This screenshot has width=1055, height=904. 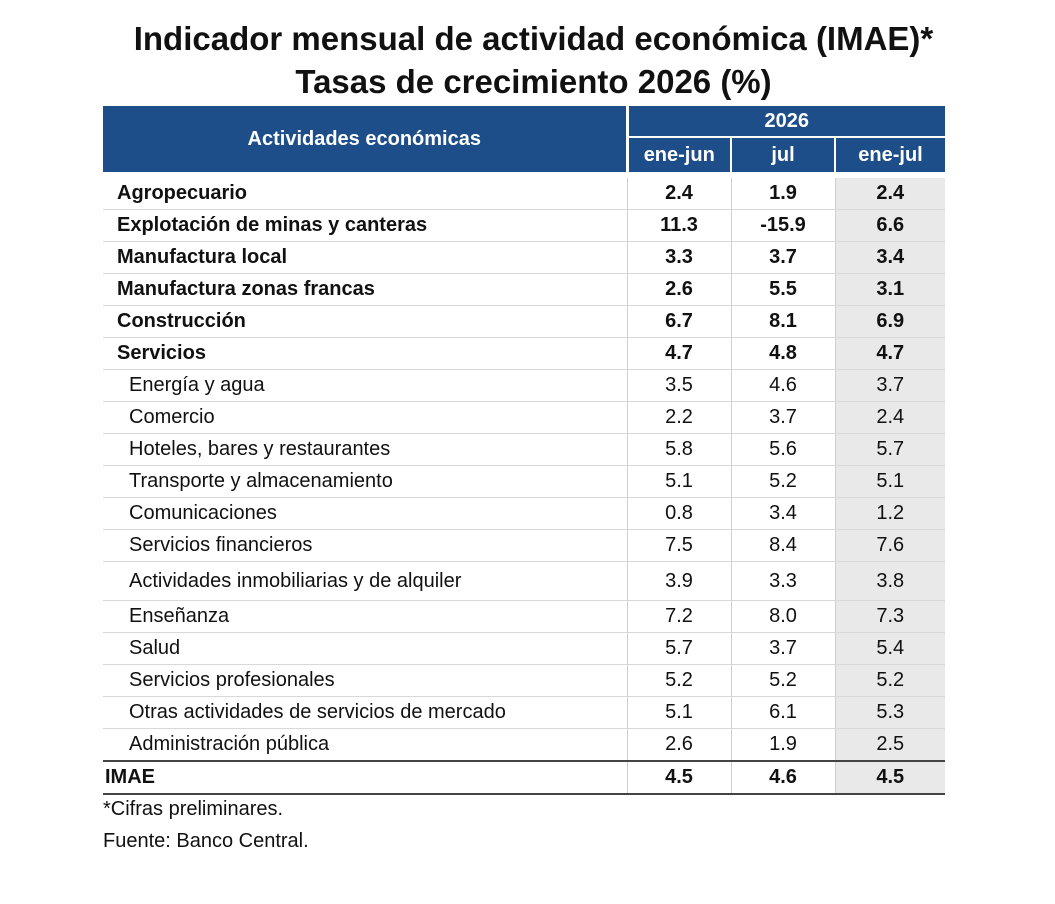 What do you see at coordinates (678, 449) in the screenshot?
I see `value-ene-jun: 5.8` at bounding box center [678, 449].